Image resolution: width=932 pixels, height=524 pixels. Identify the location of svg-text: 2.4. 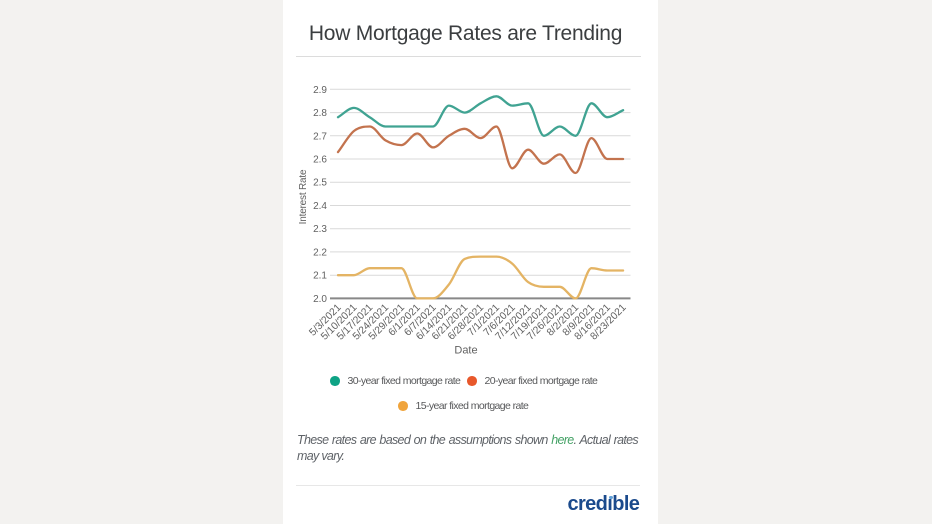
(320, 206).